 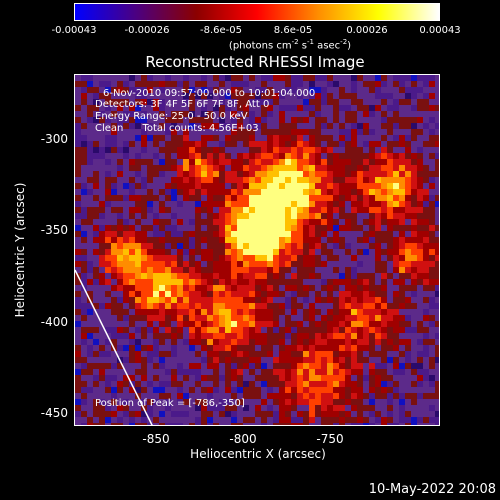 What do you see at coordinates (54, 139) in the screenshot?
I see `y-tick-label: -300` at bounding box center [54, 139].